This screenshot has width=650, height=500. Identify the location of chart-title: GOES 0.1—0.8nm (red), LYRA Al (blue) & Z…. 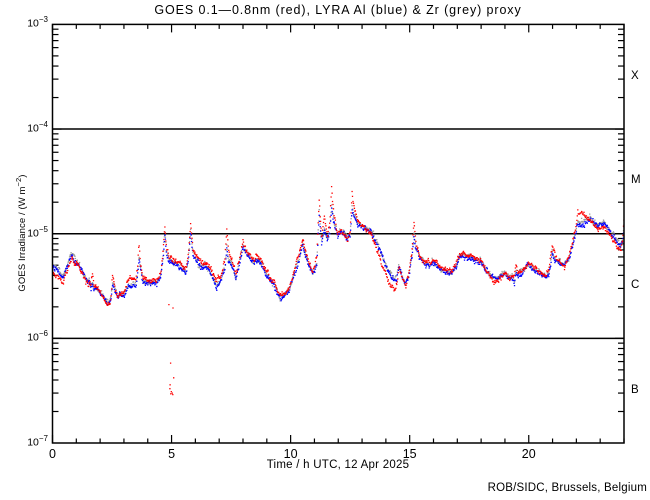
(338, 10).